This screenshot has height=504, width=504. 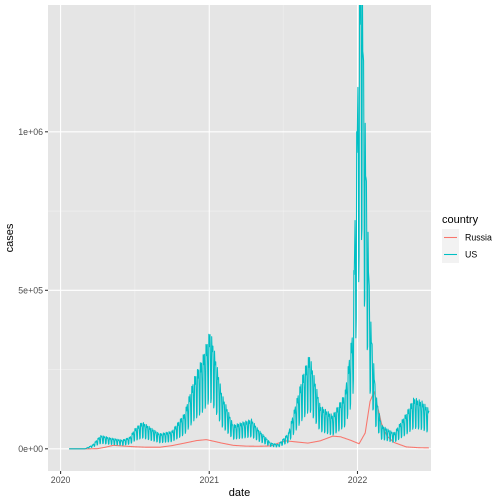 What do you see at coordinates (30, 449) in the screenshot?
I see `y-tick-label: 0e+00` at bounding box center [30, 449].